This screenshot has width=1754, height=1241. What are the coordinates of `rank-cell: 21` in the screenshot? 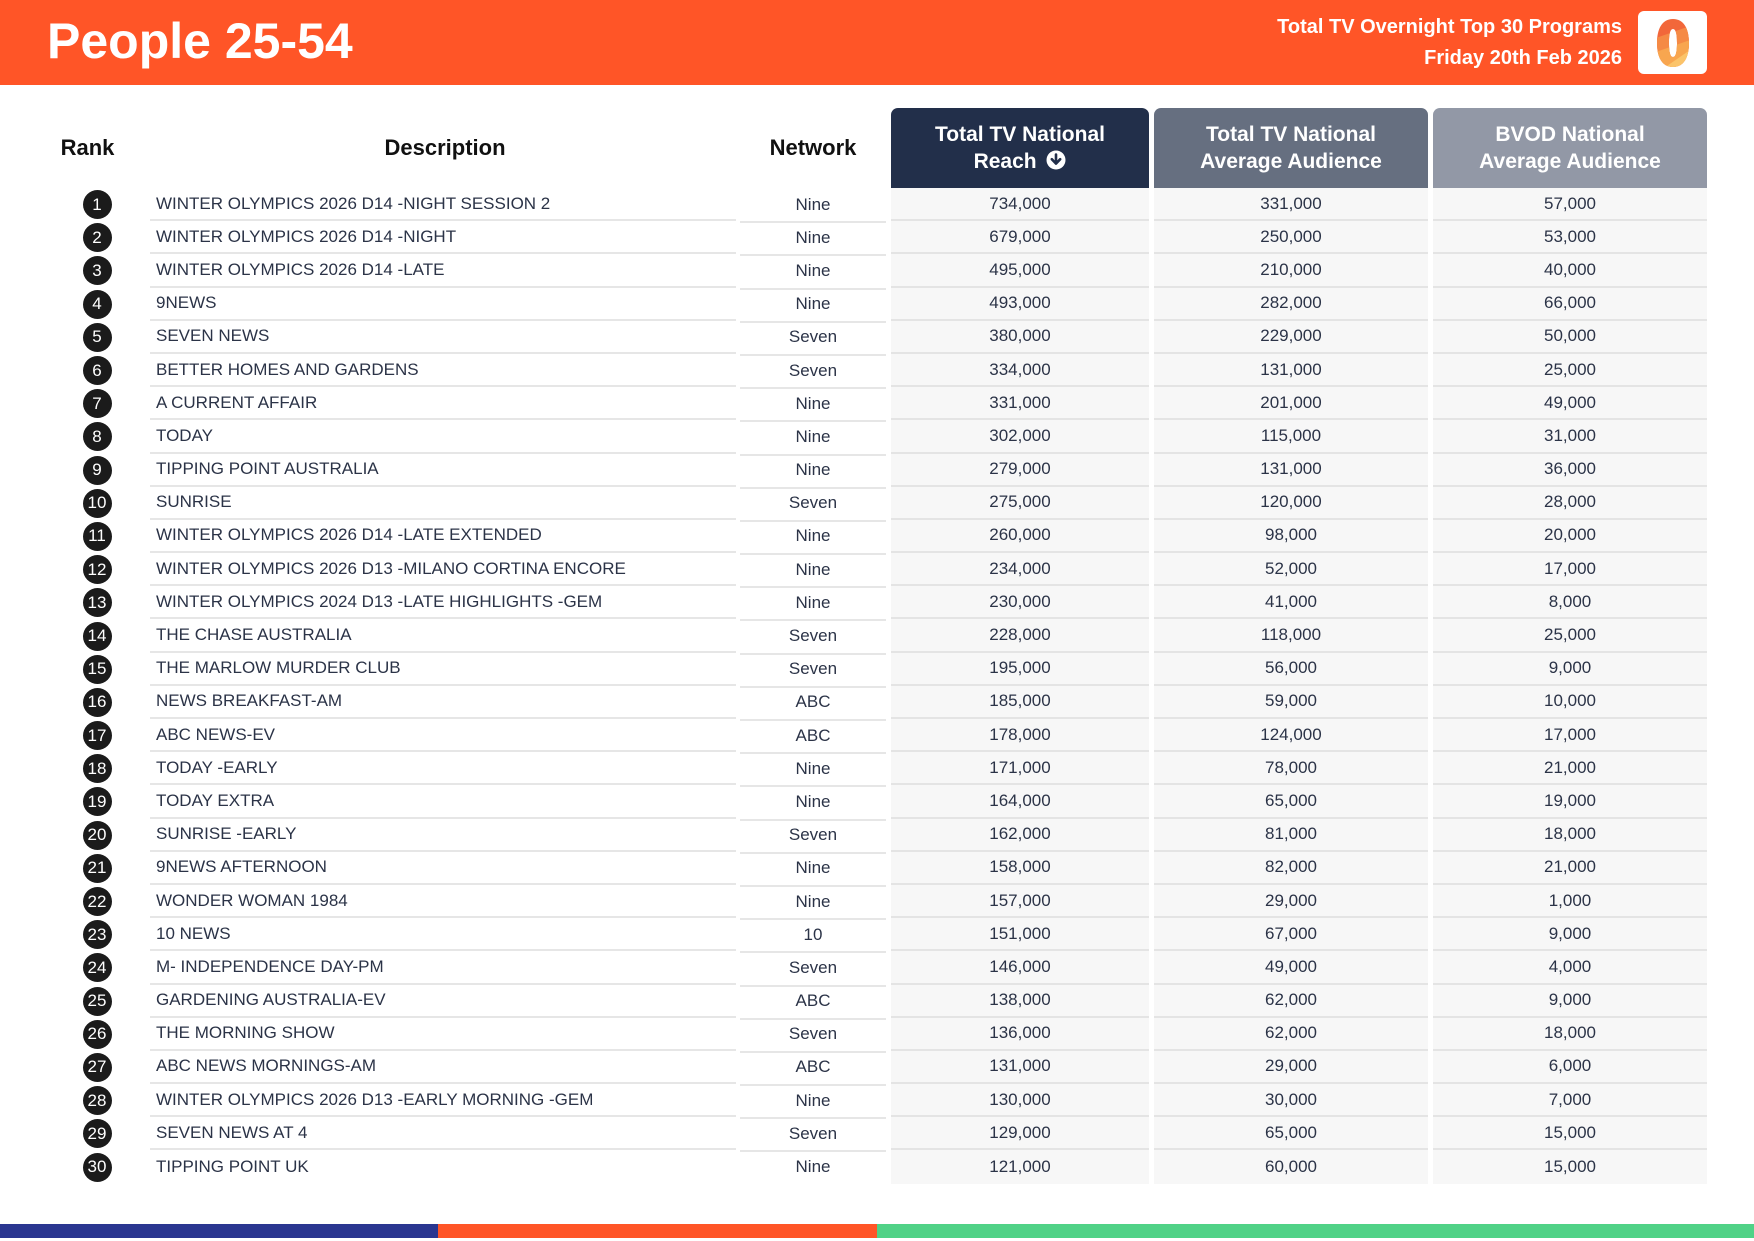 It's located at (97, 868).